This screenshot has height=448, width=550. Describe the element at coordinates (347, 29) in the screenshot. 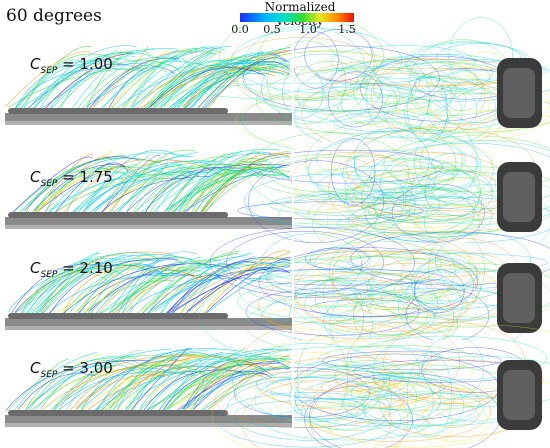

I see `colorbar-tick: 1.5` at that location.